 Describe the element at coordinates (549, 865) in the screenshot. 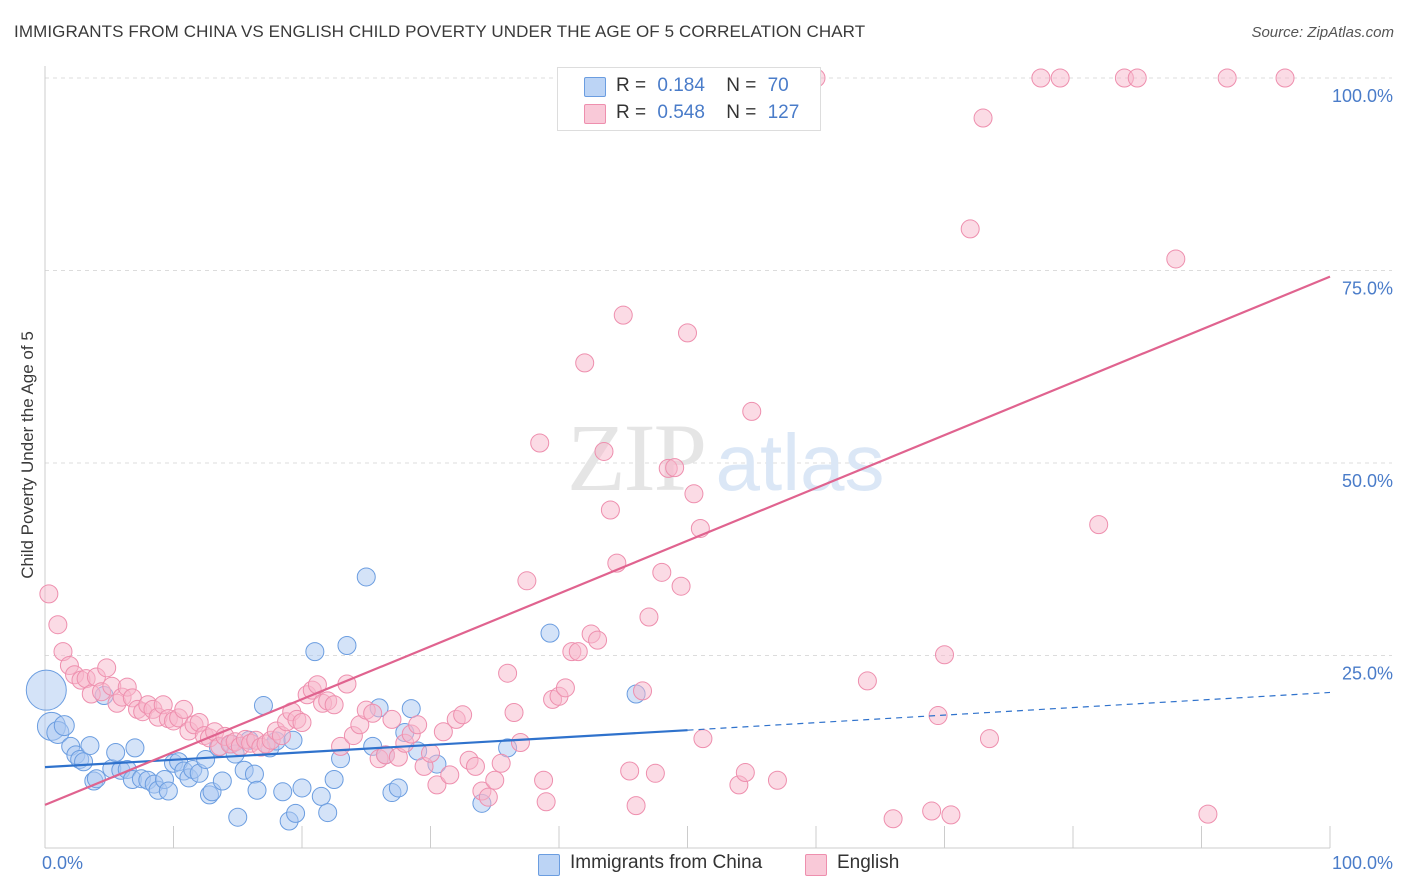

I see `bottom-legend-swatch-china` at that location.